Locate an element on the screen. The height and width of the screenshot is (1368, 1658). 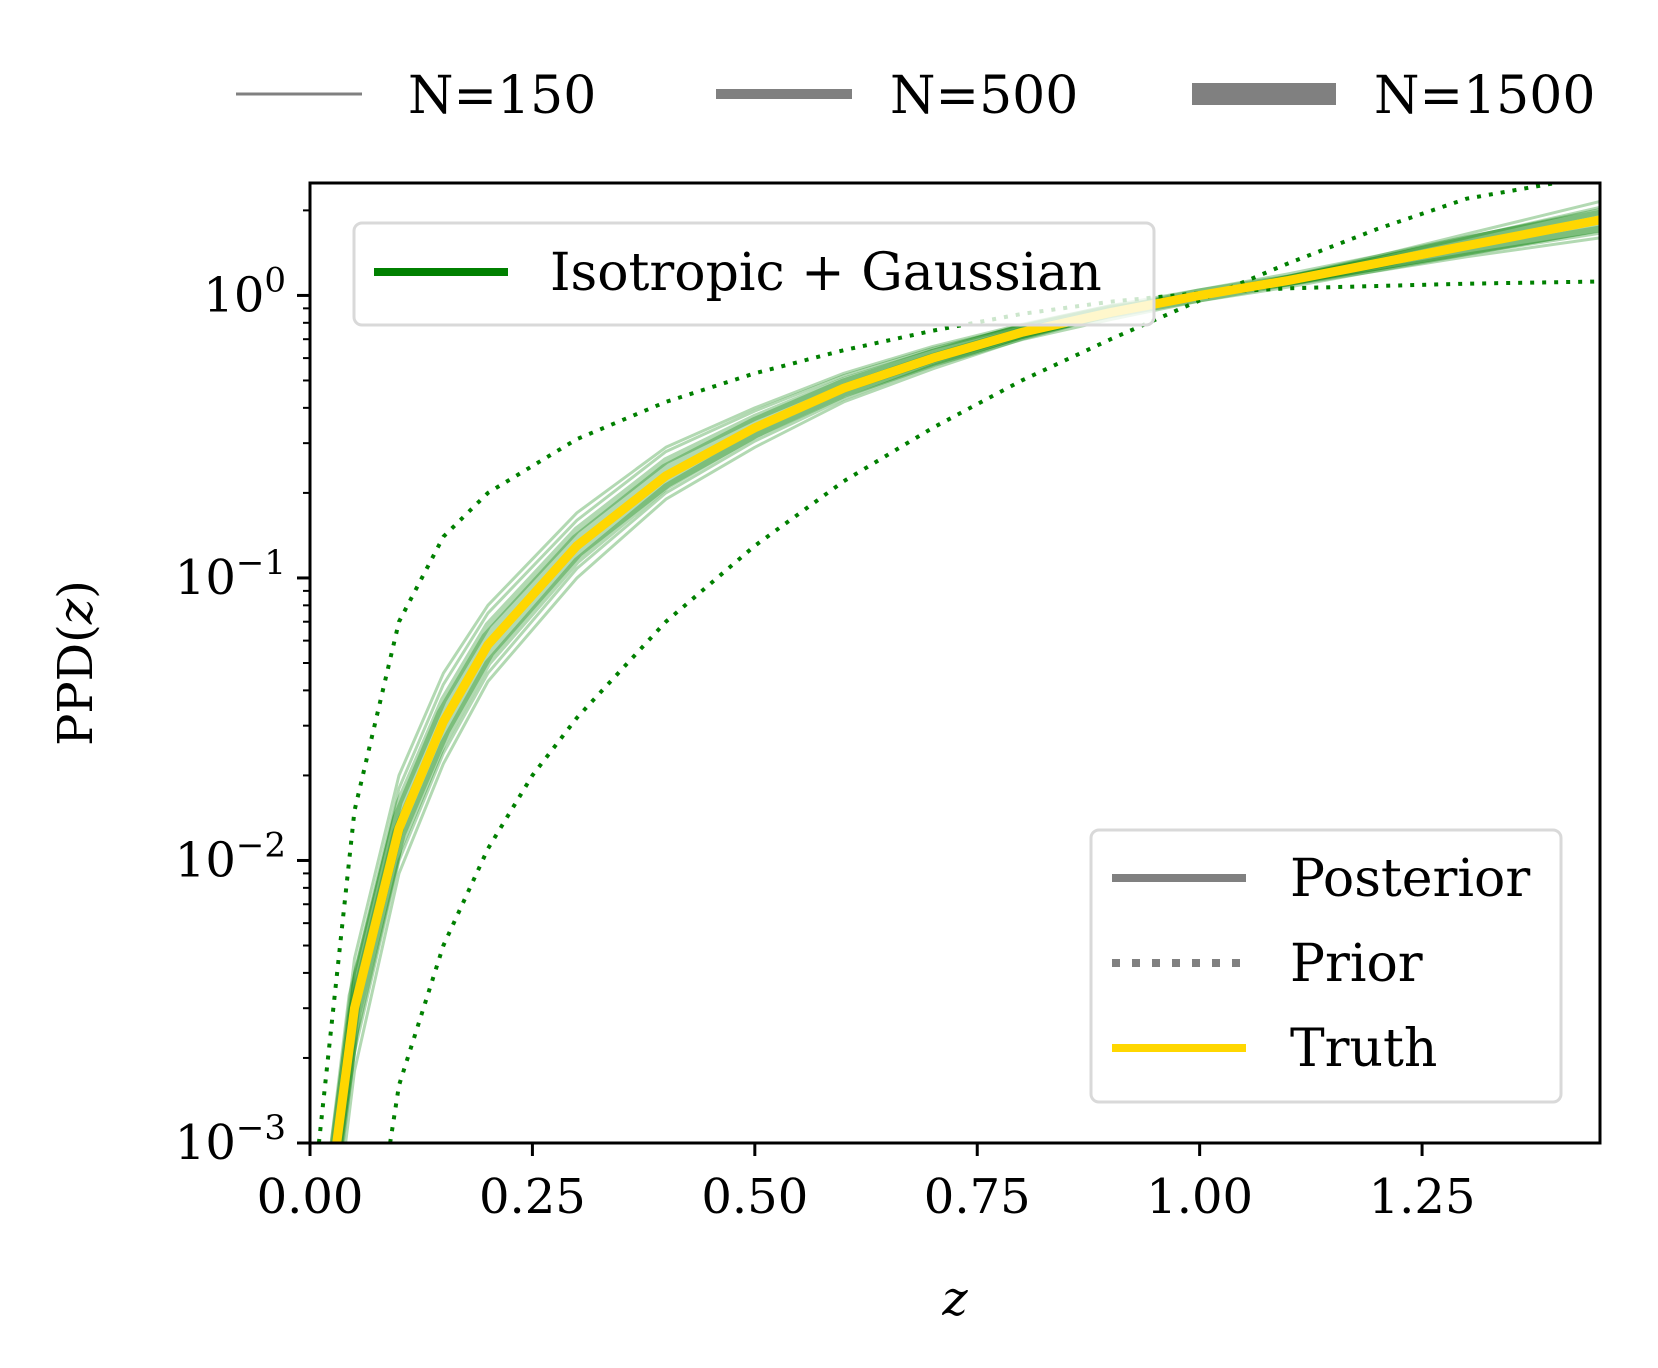
y-tick-label: 10⁻² is located at coordinates (230, 856).